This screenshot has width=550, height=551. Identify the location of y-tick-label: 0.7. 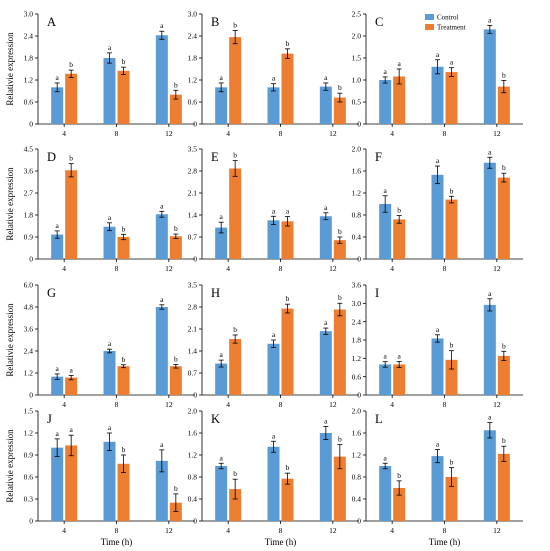
(193, 237).